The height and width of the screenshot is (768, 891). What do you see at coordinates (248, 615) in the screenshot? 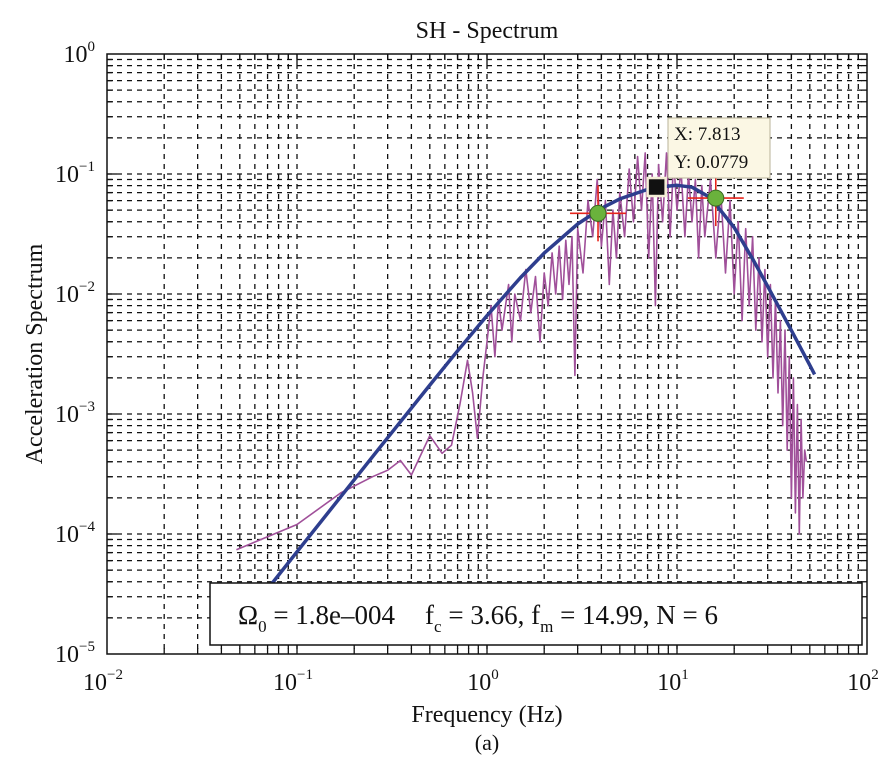
I see `omega-symbol: Ω` at bounding box center [248, 615].